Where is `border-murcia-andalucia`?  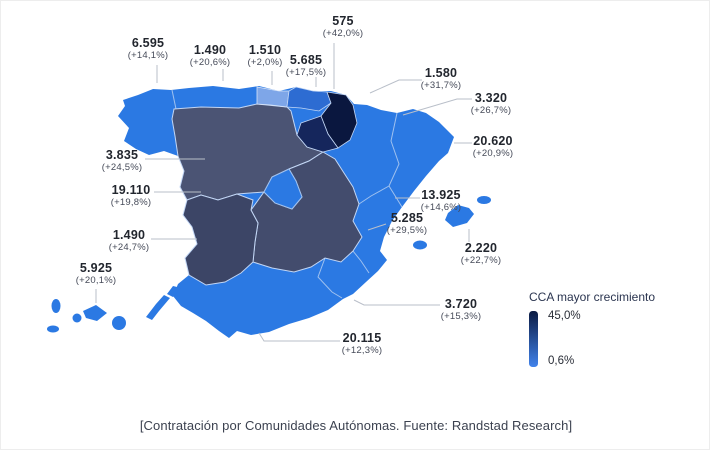
border-murcia-andalucia is located at coordinates (330, 278).